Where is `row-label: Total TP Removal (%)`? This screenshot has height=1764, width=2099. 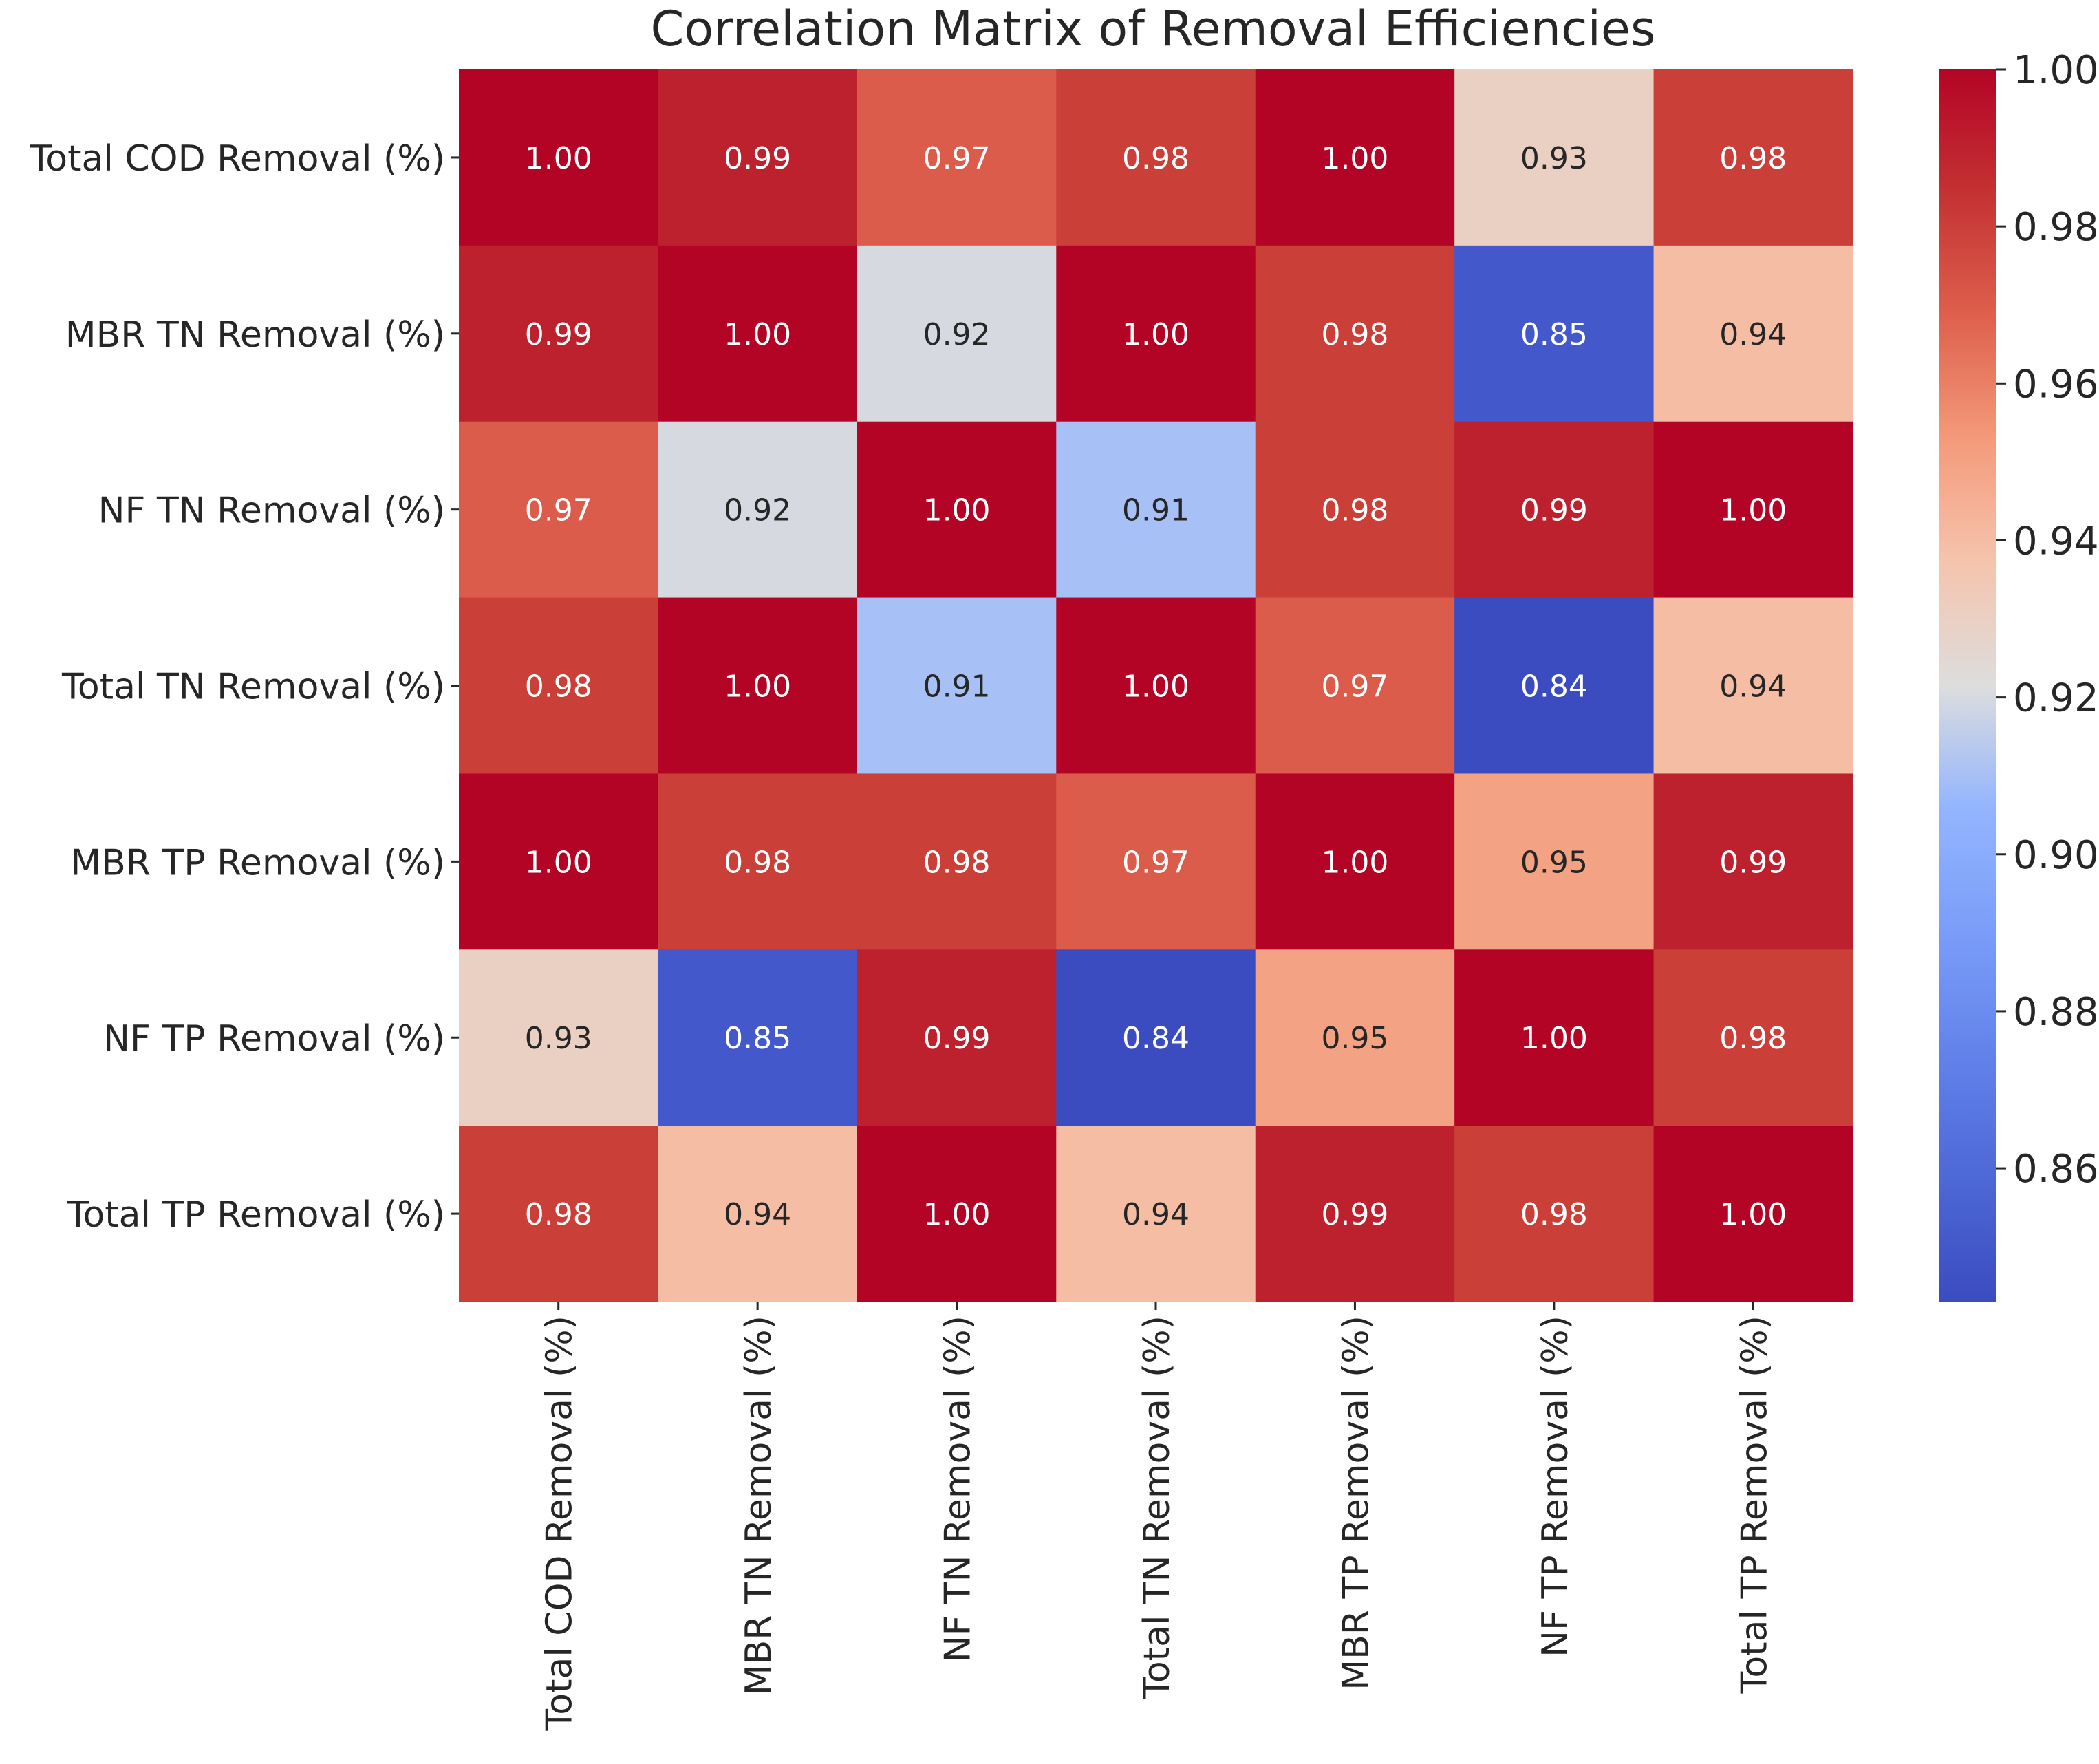 row-label: Total TP Removal (%) is located at coordinates (256, 1215).